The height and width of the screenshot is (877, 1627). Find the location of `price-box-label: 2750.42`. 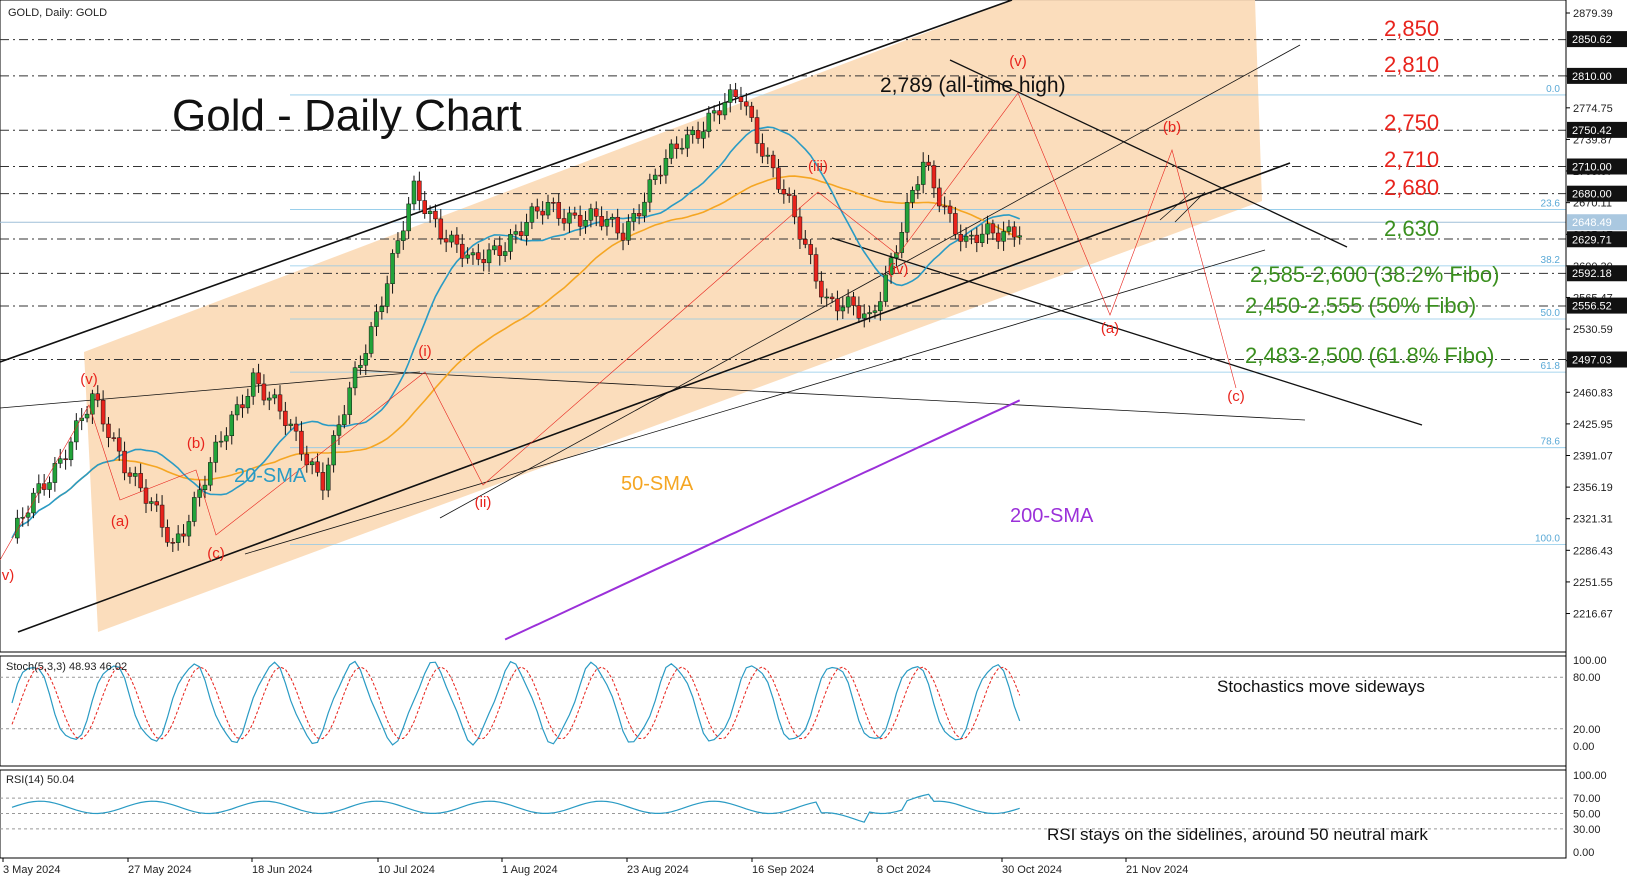

price-box-label: 2750.42 is located at coordinates (1592, 131).